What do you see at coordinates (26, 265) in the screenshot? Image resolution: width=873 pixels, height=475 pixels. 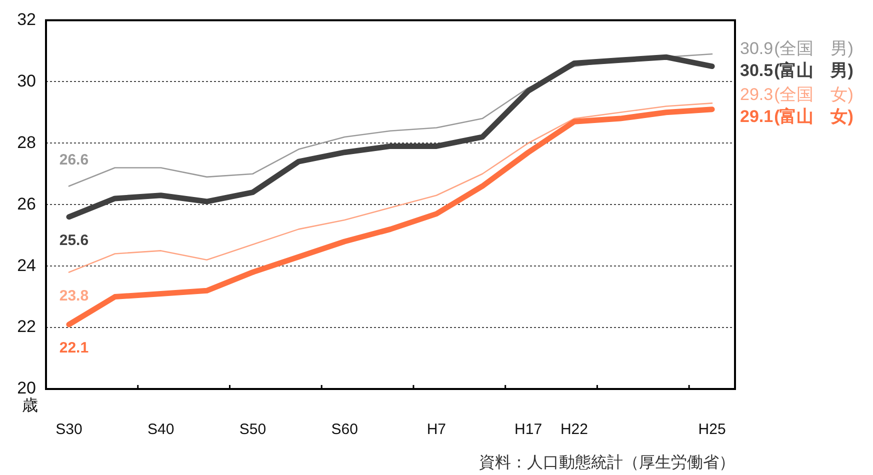 I see `y-tick-label: 24` at bounding box center [26, 265].